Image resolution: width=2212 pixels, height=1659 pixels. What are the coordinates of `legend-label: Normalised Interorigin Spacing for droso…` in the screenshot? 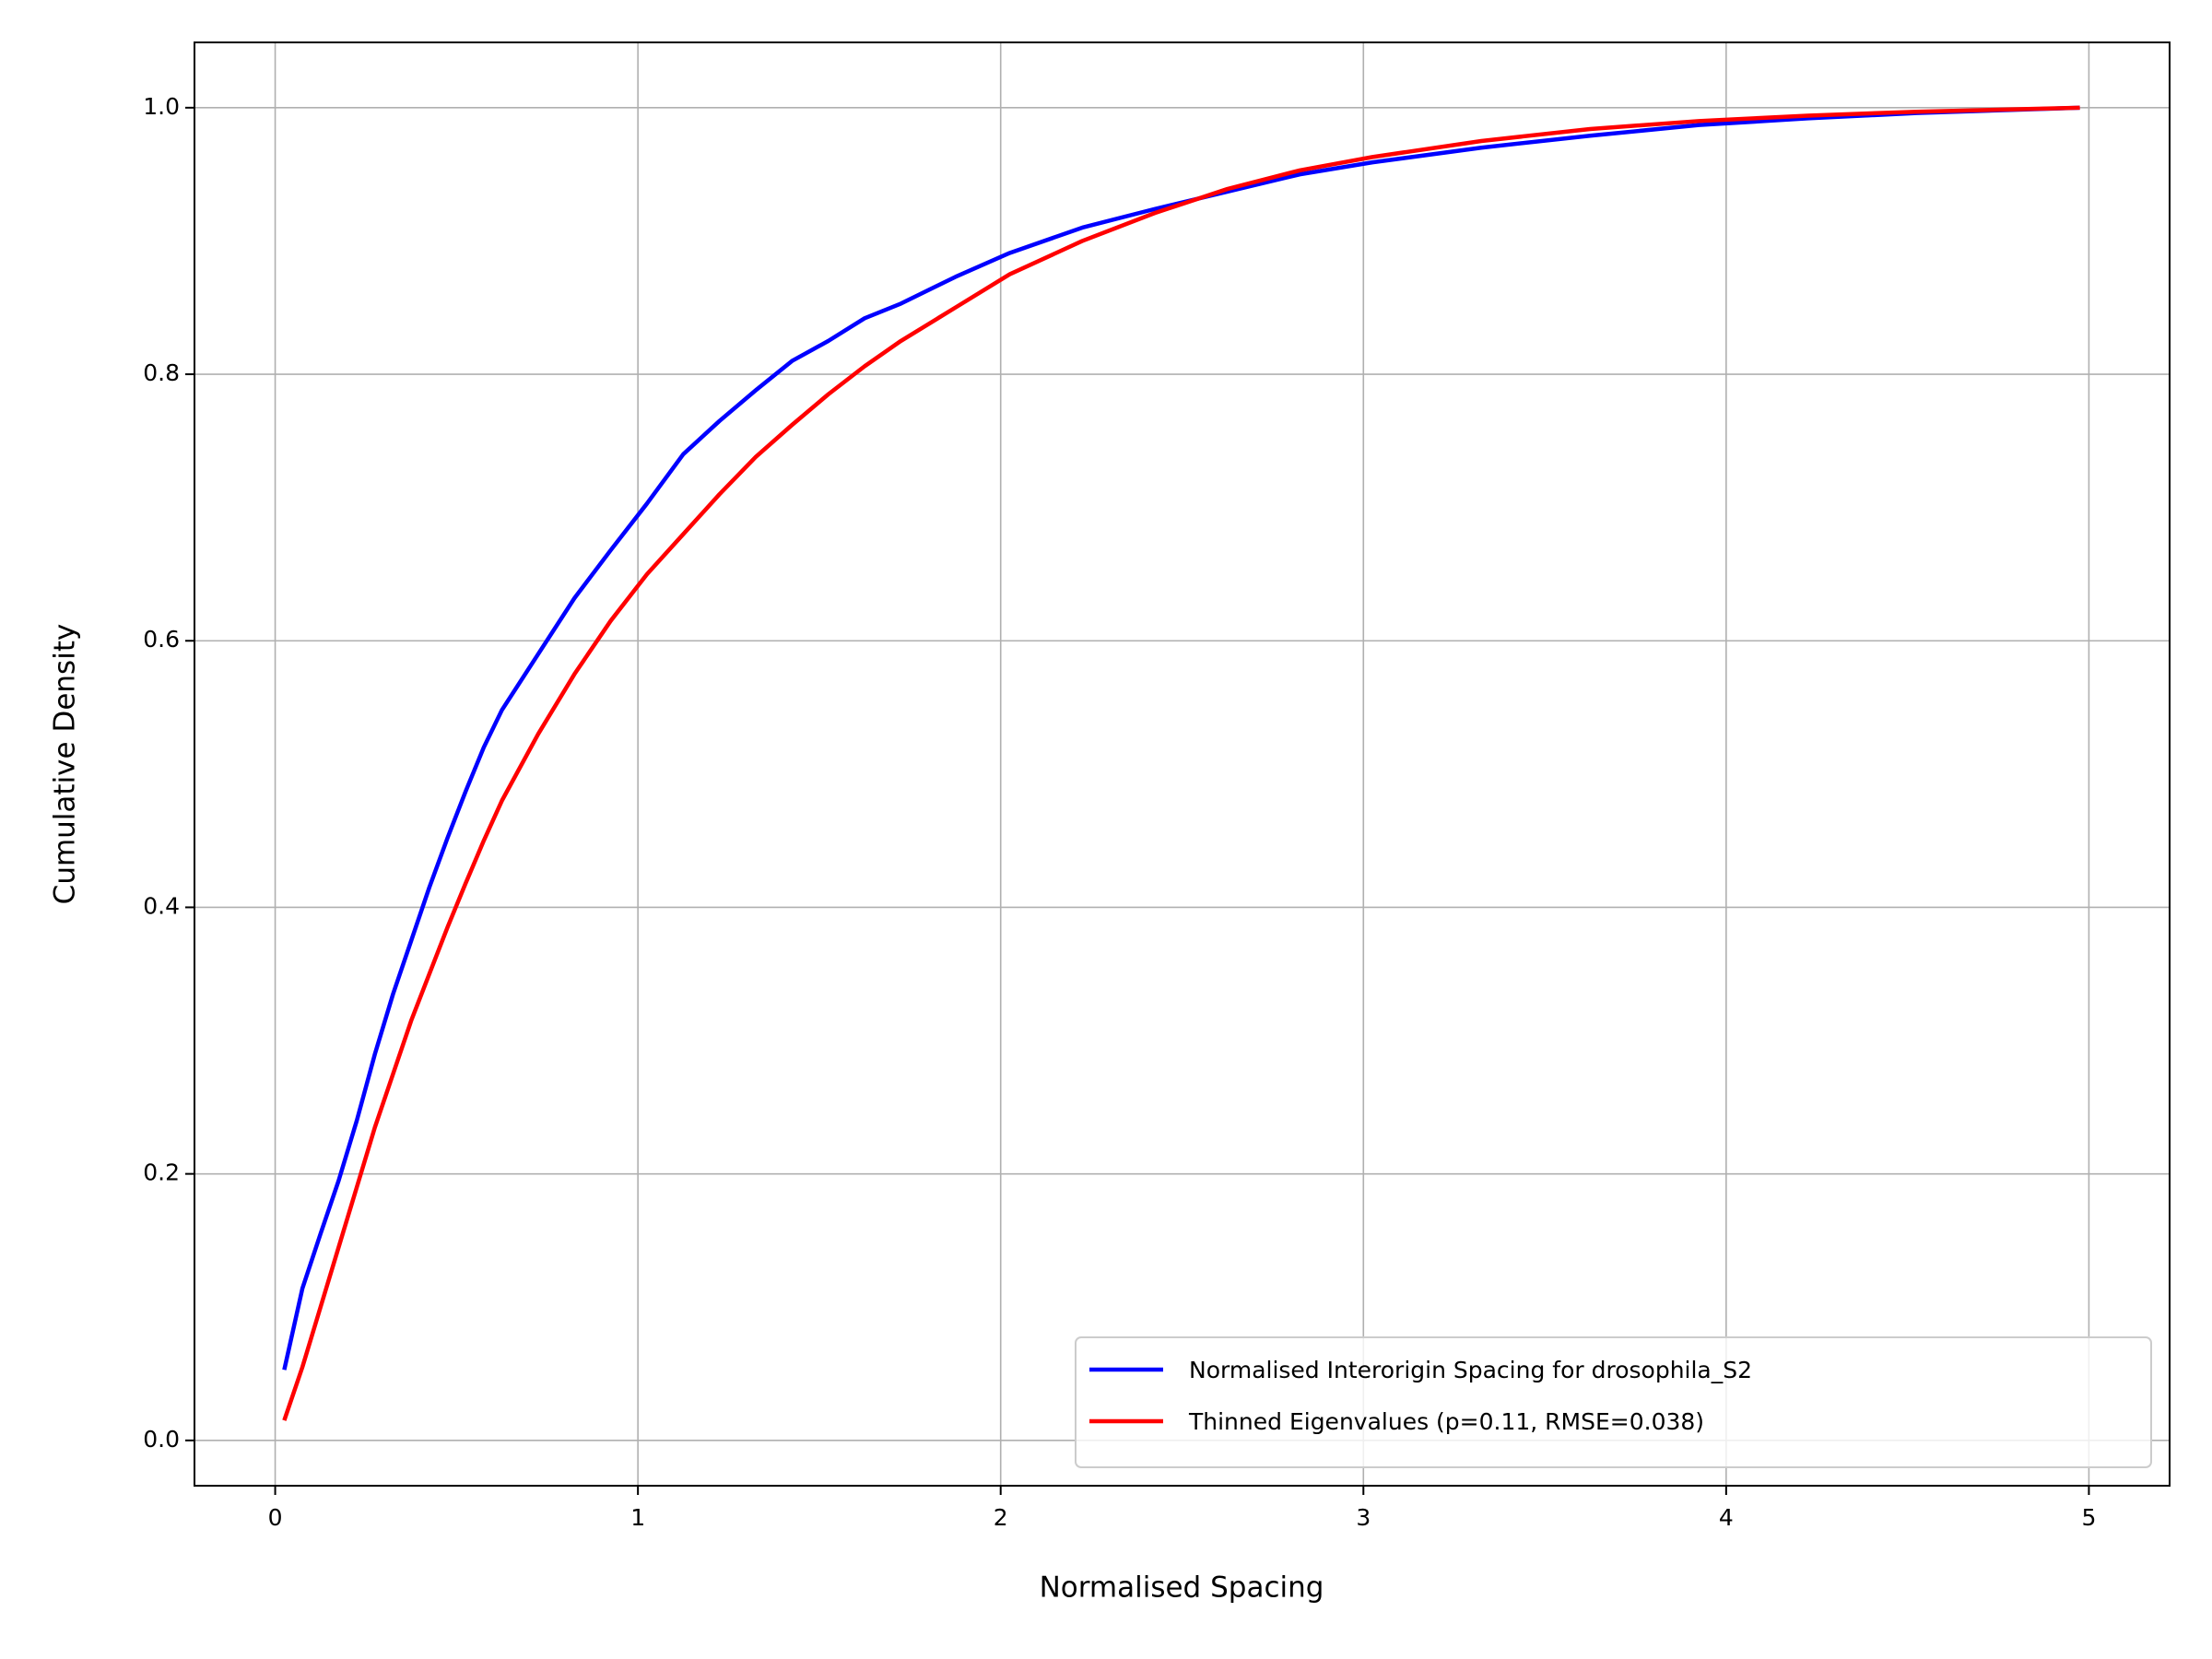 It's located at (1470, 1370).